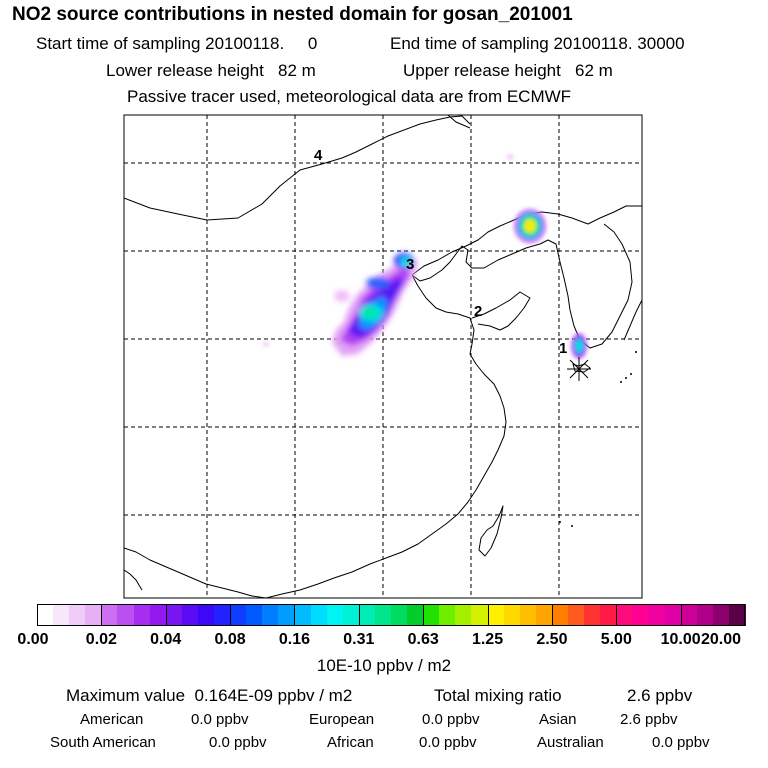 Image resolution: width=768 pixels, height=768 pixels. What do you see at coordinates (230, 639) in the screenshot?
I see `colorbar-tick-label: 0.08` at bounding box center [230, 639].